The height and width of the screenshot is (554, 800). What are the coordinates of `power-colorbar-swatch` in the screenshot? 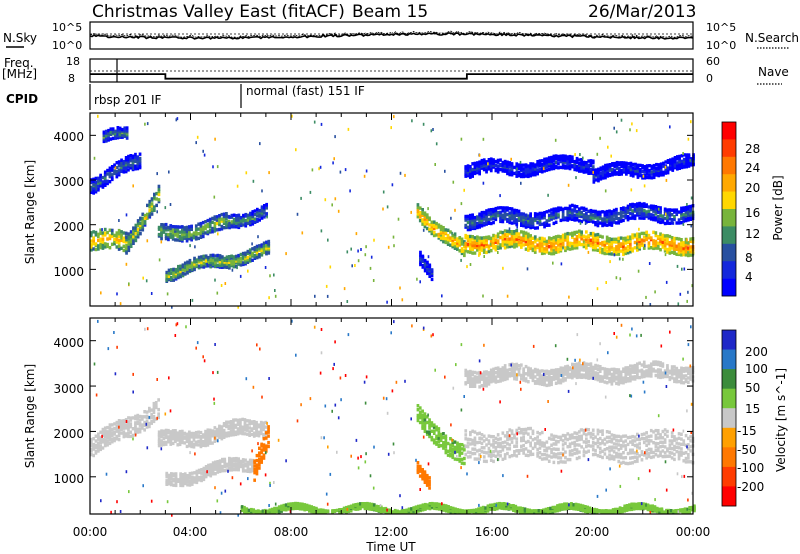 It's located at (729, 270).